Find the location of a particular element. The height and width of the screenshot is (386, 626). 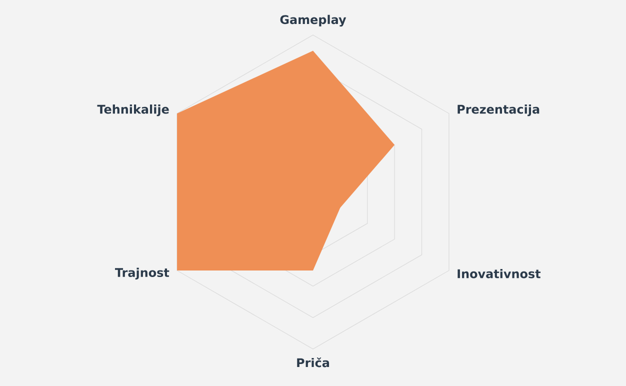

spoke-label: Tehnikalije is located at coordinates (133, 110).